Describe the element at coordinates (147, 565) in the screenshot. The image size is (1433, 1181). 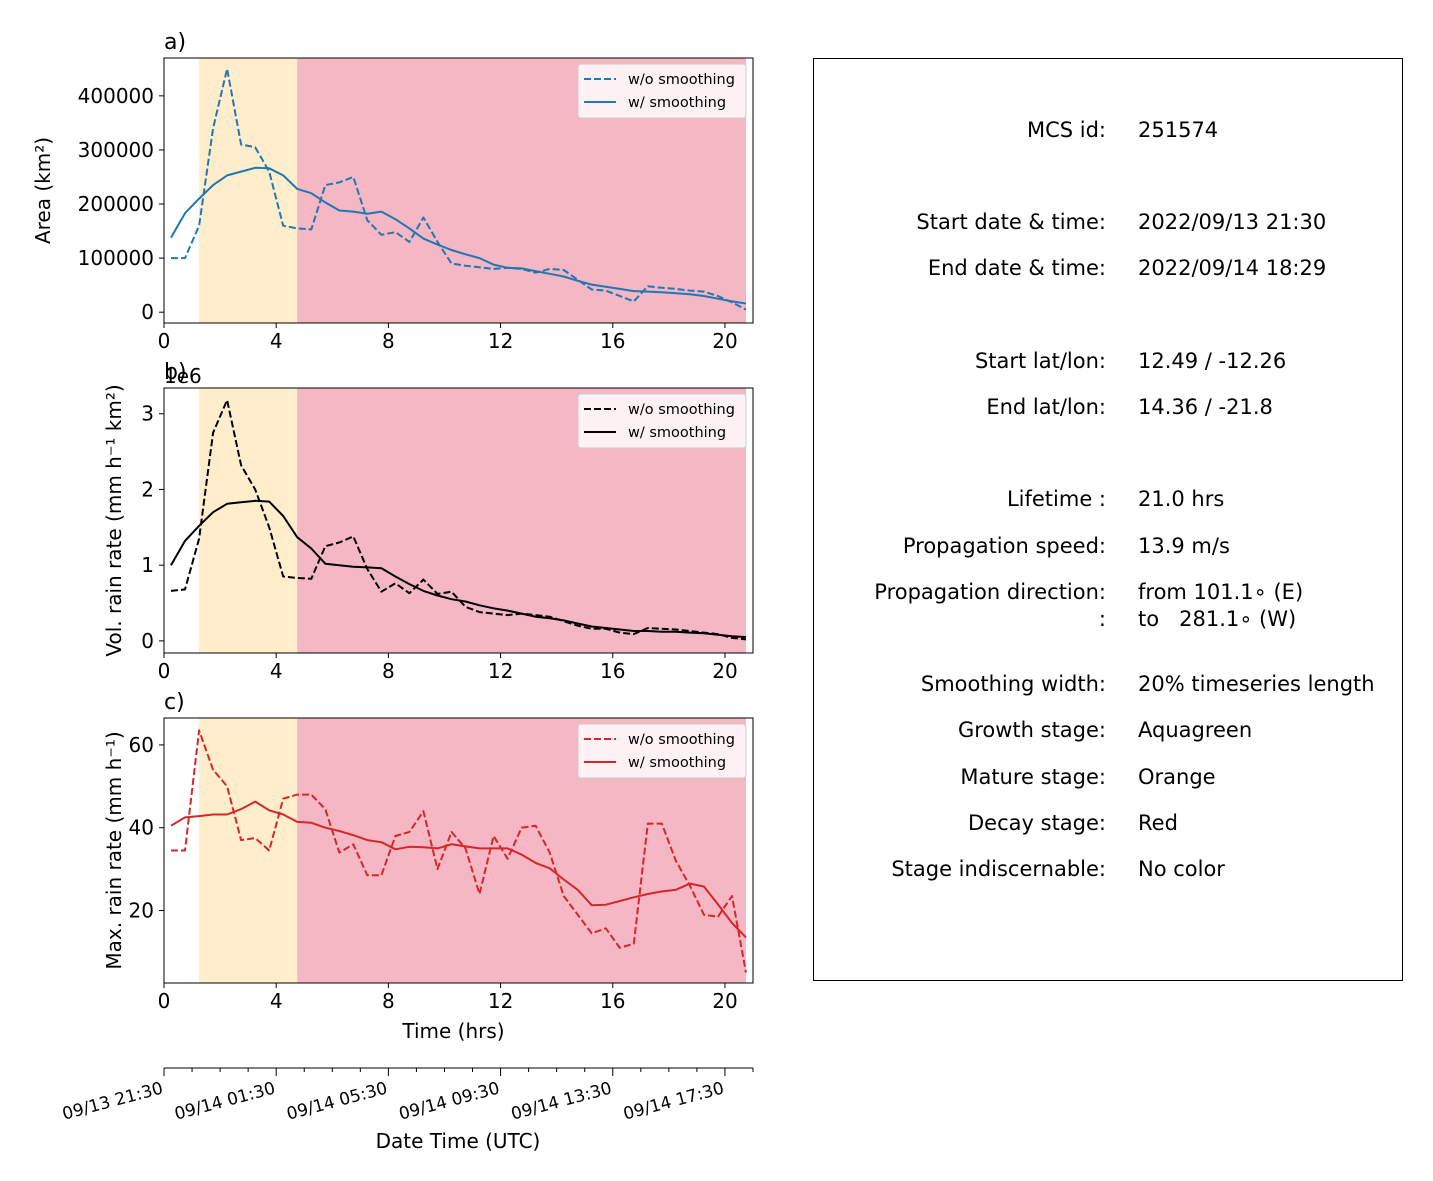
I see `y-tick-label: 1` at that location.